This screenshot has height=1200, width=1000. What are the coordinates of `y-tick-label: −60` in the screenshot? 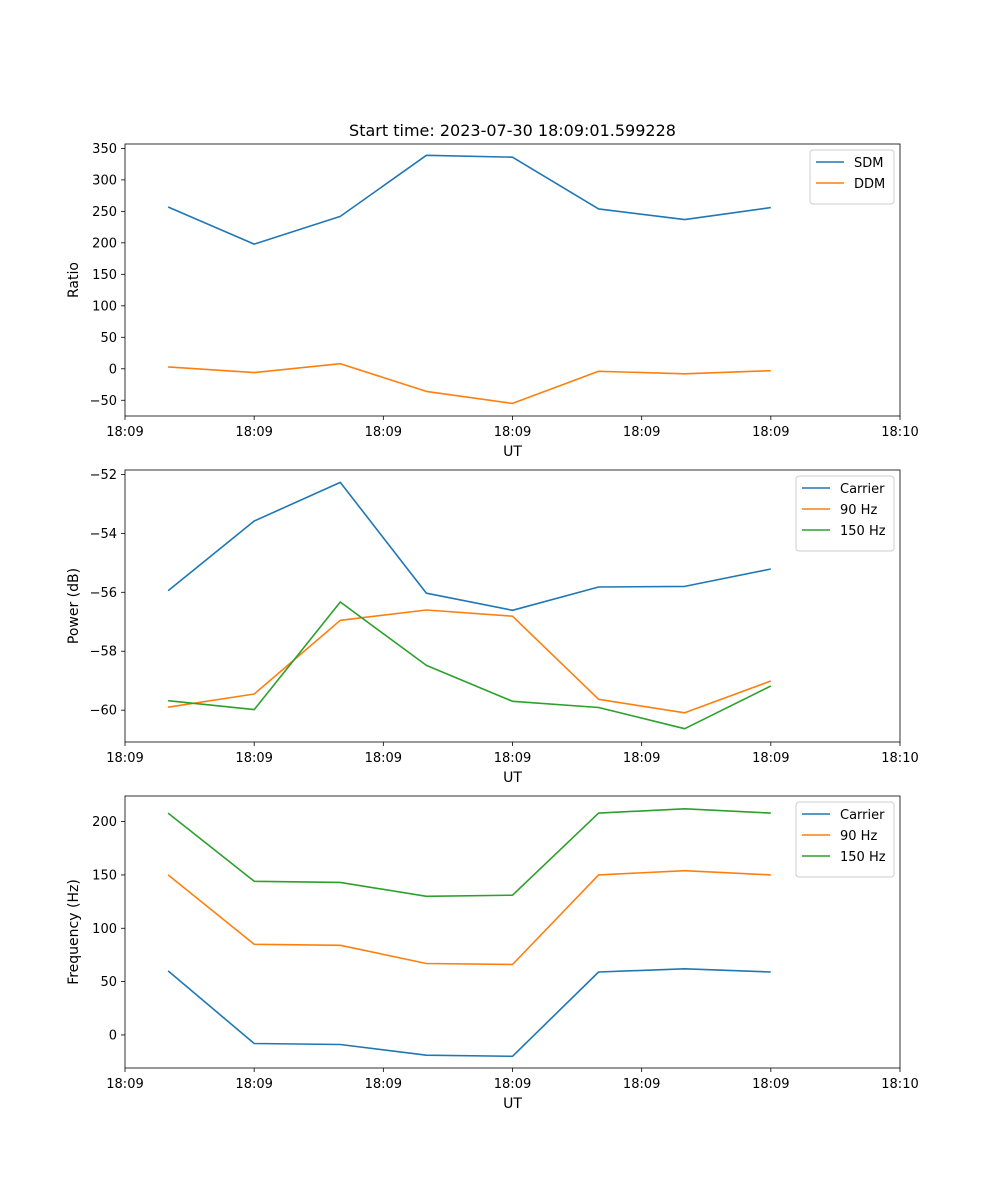 It's located at (103, 711).